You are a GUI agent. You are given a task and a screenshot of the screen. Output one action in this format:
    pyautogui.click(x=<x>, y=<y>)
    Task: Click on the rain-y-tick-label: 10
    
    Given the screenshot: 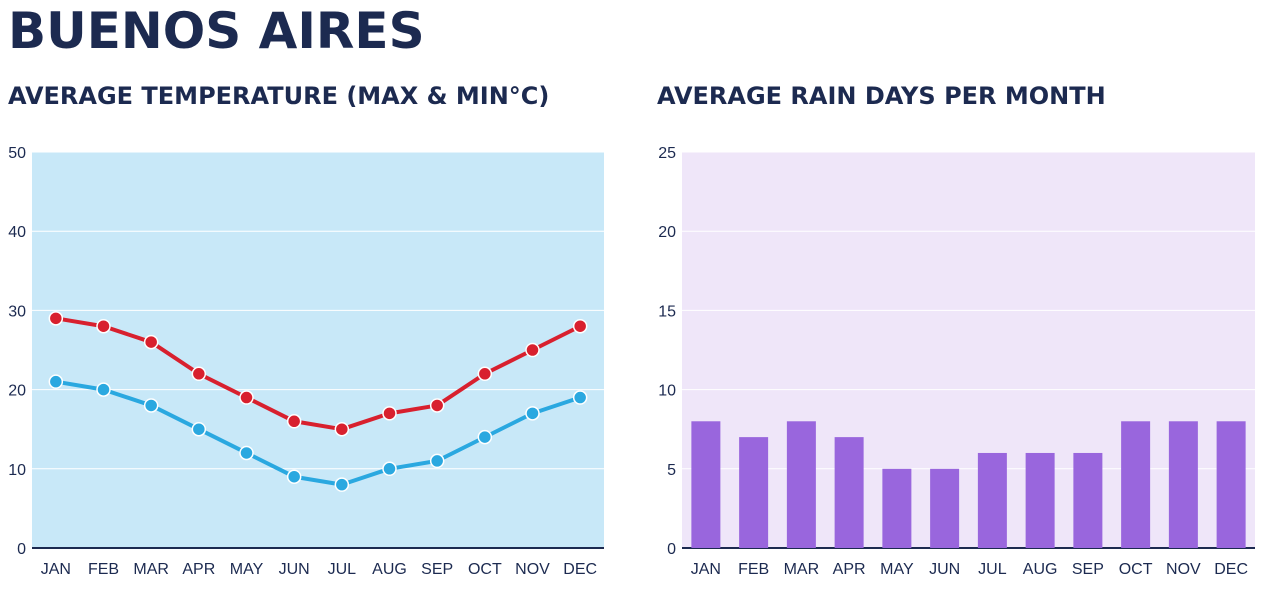 What is the action you would take?
    pyautogui.click(x=667, y=391)
    